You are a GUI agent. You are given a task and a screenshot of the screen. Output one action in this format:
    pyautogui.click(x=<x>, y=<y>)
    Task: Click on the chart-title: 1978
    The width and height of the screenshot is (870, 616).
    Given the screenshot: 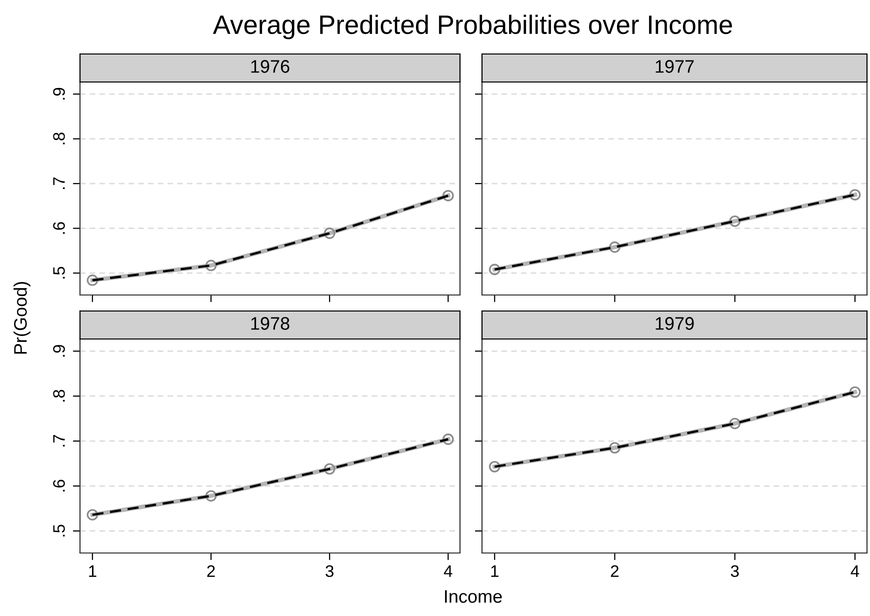 What is the action you would take?
    pyautogui.click(x=270, y=323)
    